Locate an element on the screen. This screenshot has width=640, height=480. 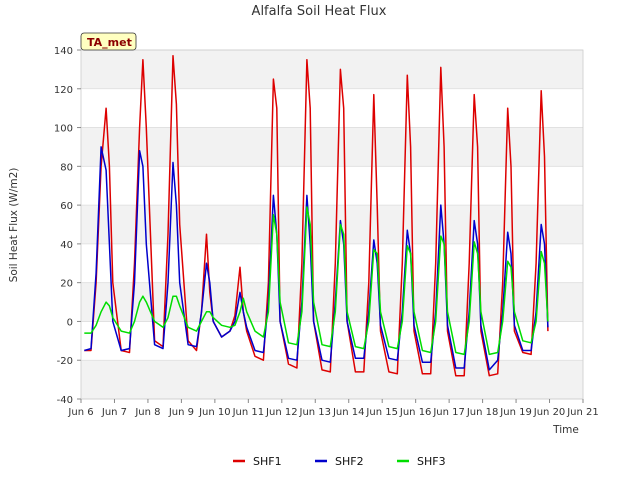
legend: SHF1 SHF2 SHF3 is located at coordinates (339, 461).